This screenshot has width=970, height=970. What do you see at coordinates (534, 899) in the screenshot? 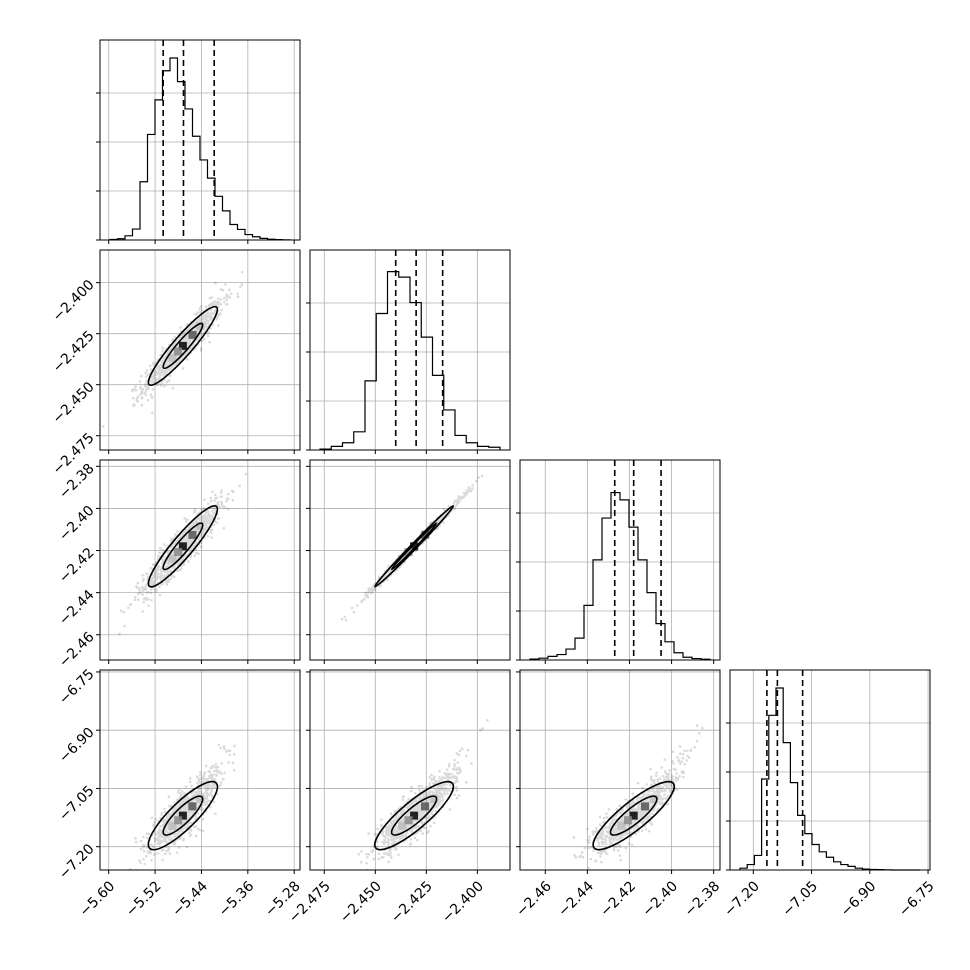
I see `x-tick-label: −2.46` at bounding box center [534, 899].